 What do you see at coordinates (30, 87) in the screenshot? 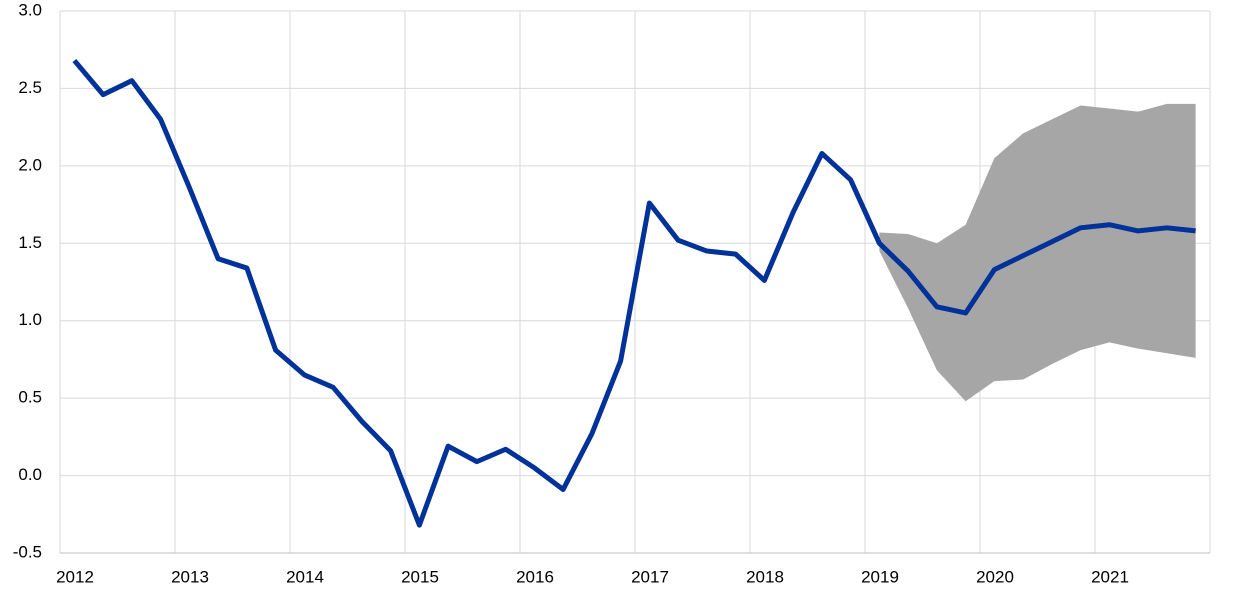
I see `y-tick-label: 2.5` at bounding box center [30, 87].